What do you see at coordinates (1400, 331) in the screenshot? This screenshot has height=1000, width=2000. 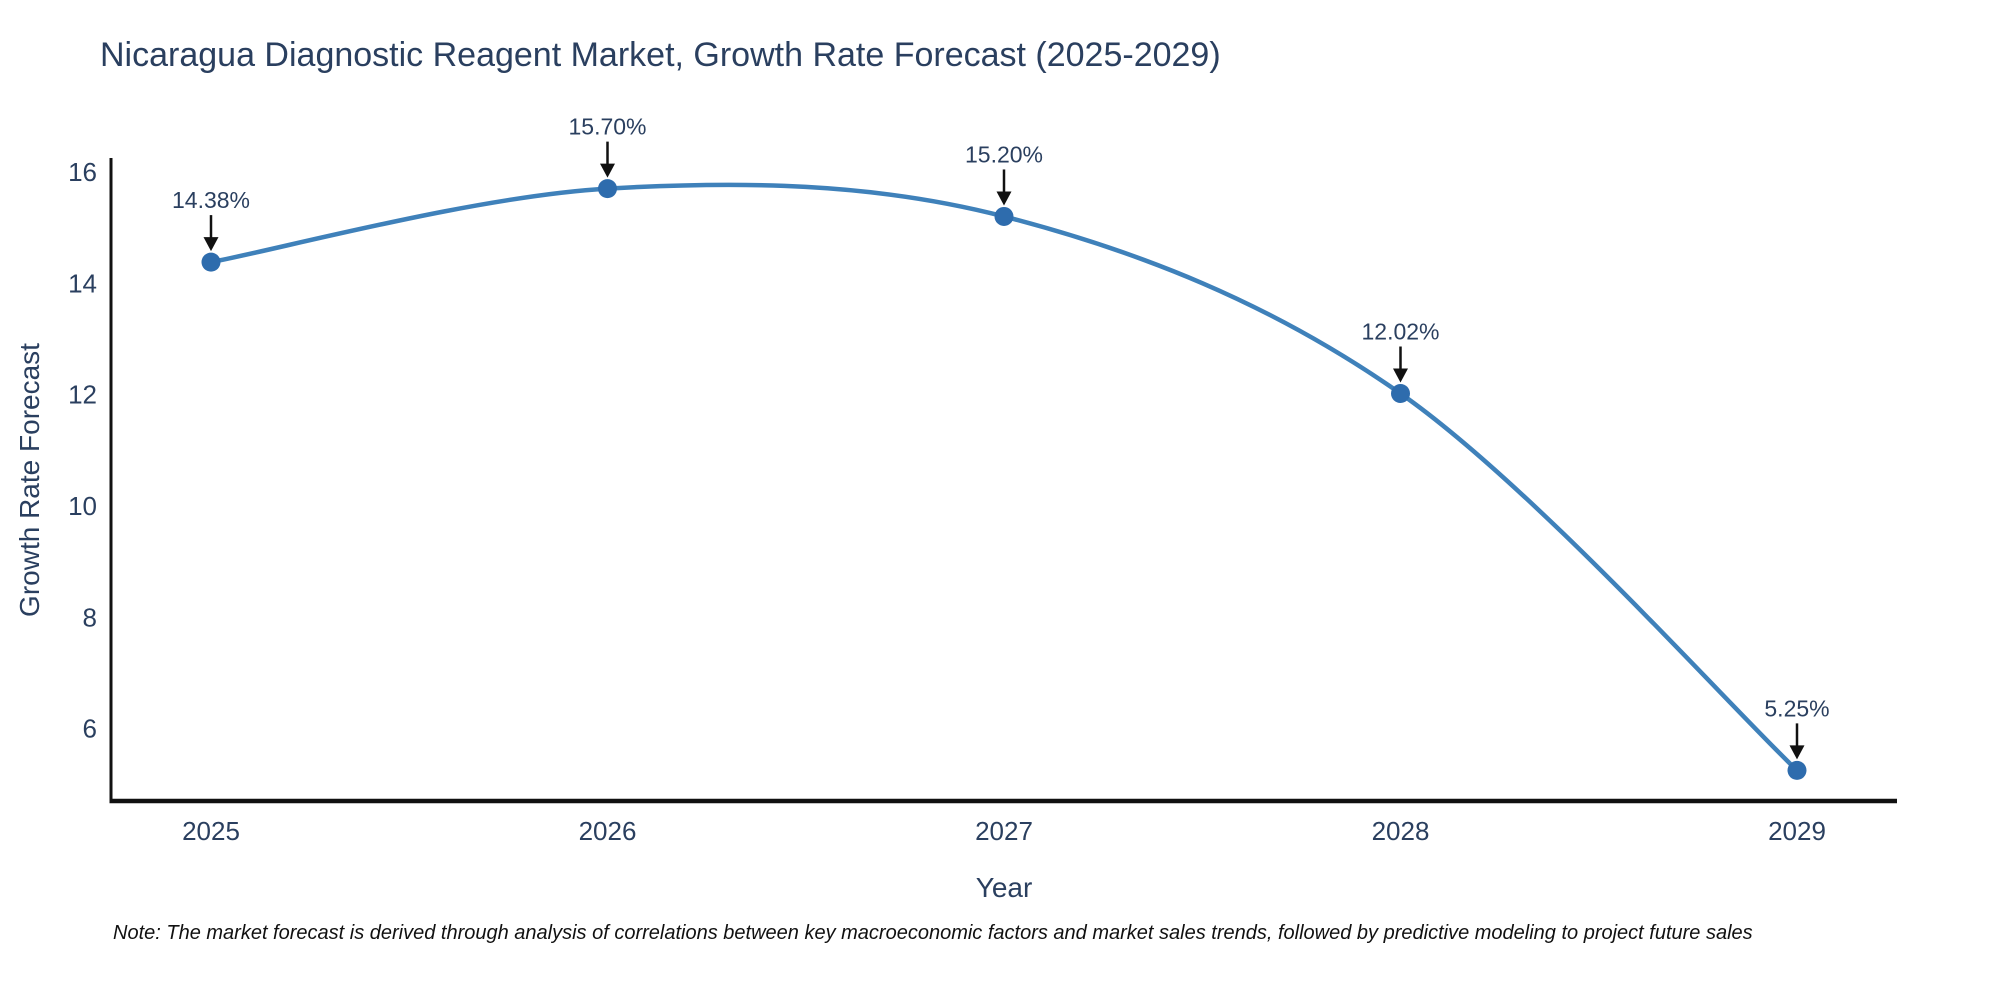 I see `data-point-label: 12.02%` at bounding box center [1400, 331].